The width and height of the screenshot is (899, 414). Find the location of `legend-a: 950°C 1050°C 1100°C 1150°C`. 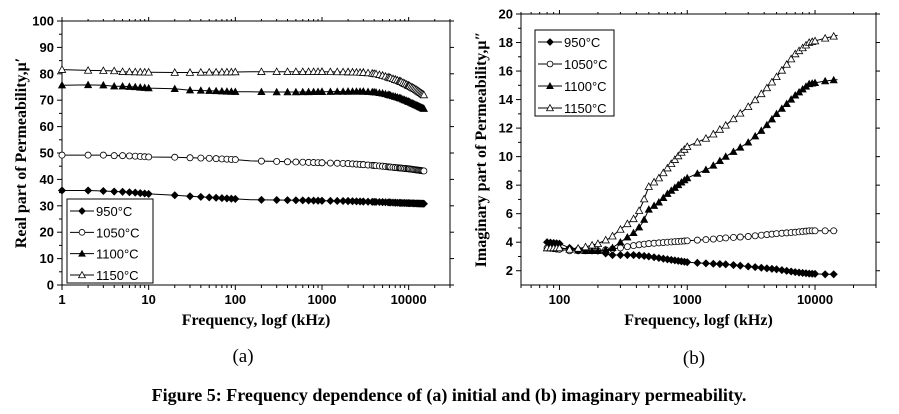

legend-a: 950°C 1050°C 1100°C 1150°C is located at coordinates (110, 241).